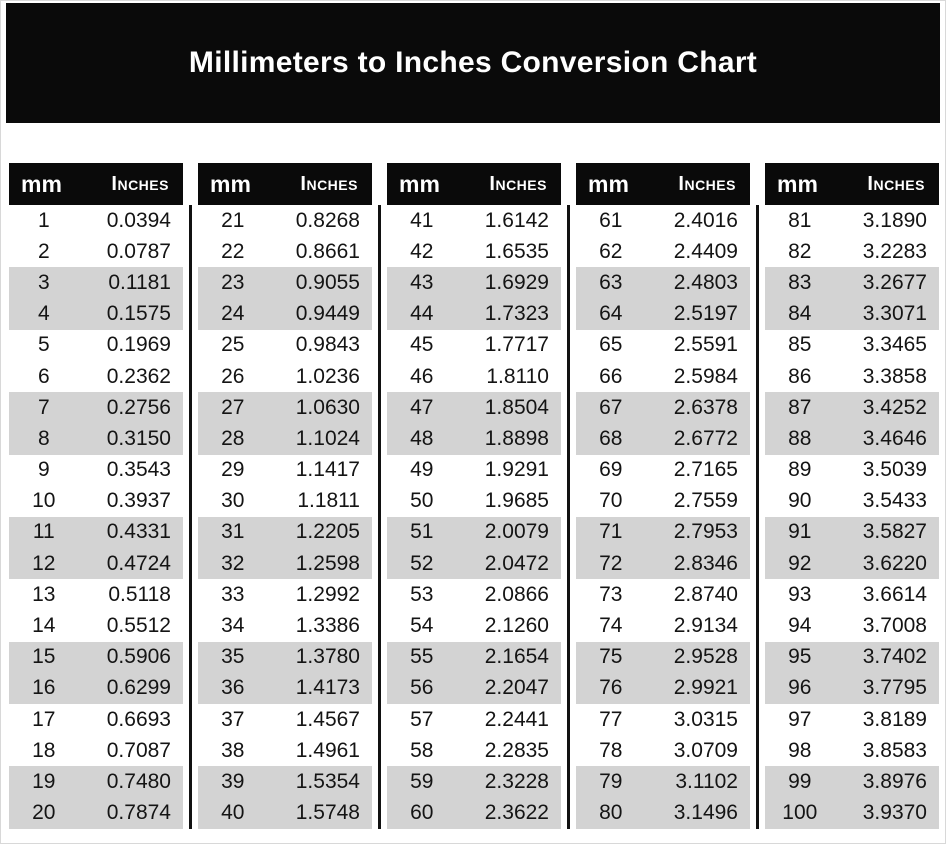 This screenshot has width=946, height=844. Describe the element at coordinates (138, 314) in the screenshot. I see `cell-inches: 0.1575` at that location.